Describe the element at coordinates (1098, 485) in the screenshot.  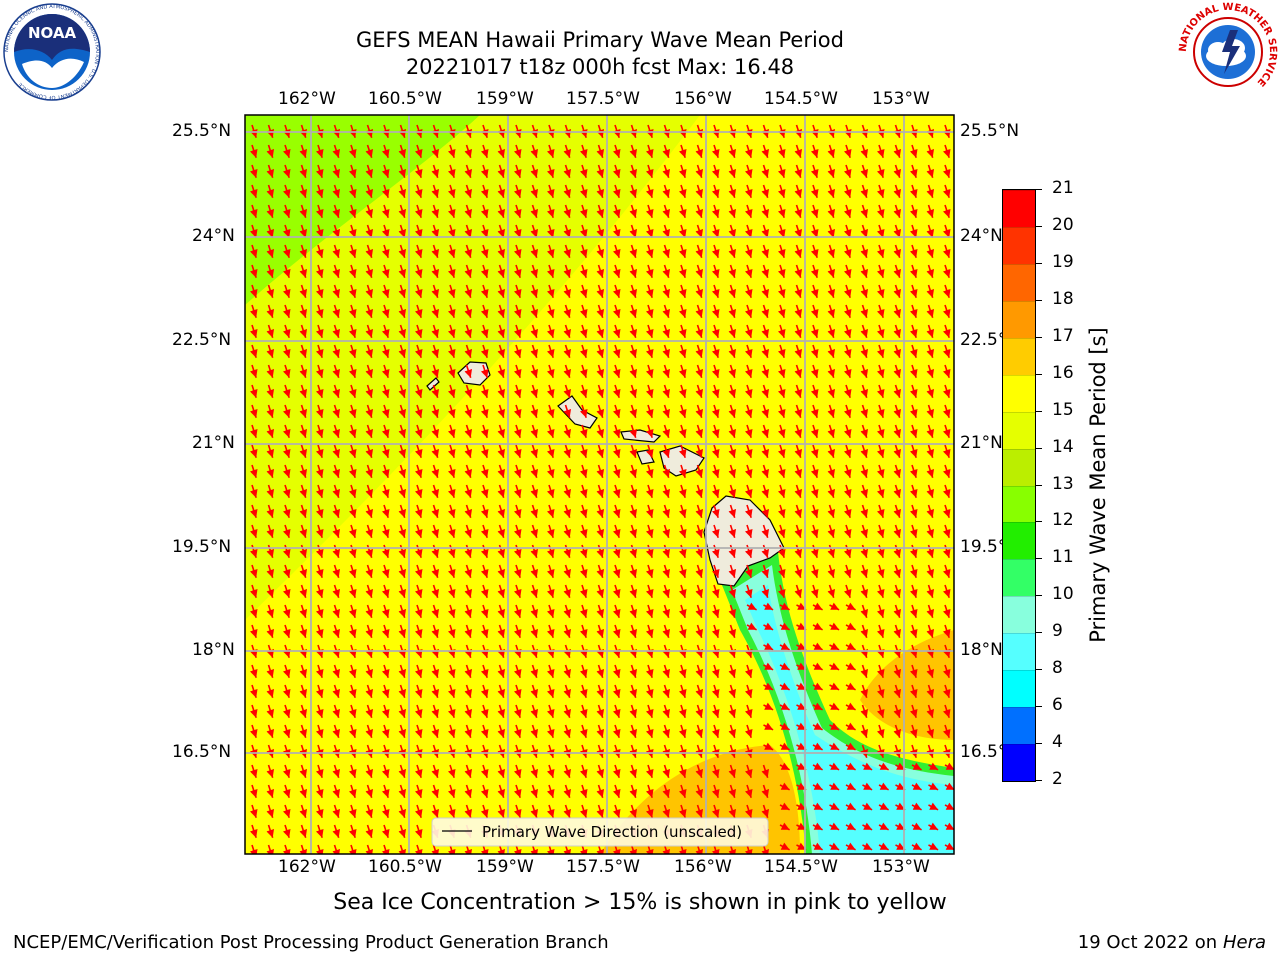
I see `colorbar-label: Primary Wave Mean Period [s]` at that location.